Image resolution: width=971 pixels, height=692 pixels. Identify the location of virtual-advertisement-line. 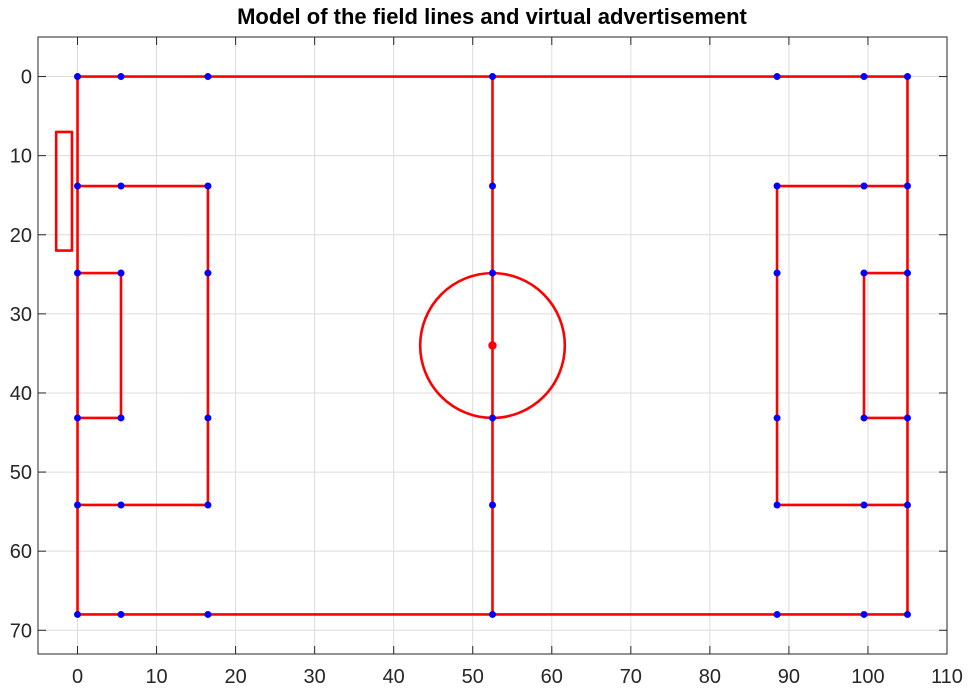
(64, 191).